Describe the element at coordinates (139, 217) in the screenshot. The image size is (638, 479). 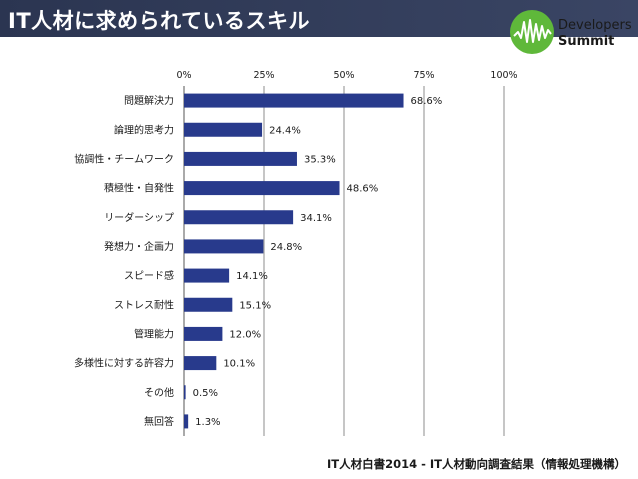
I see `category-label: リーダーシップ` at that location.